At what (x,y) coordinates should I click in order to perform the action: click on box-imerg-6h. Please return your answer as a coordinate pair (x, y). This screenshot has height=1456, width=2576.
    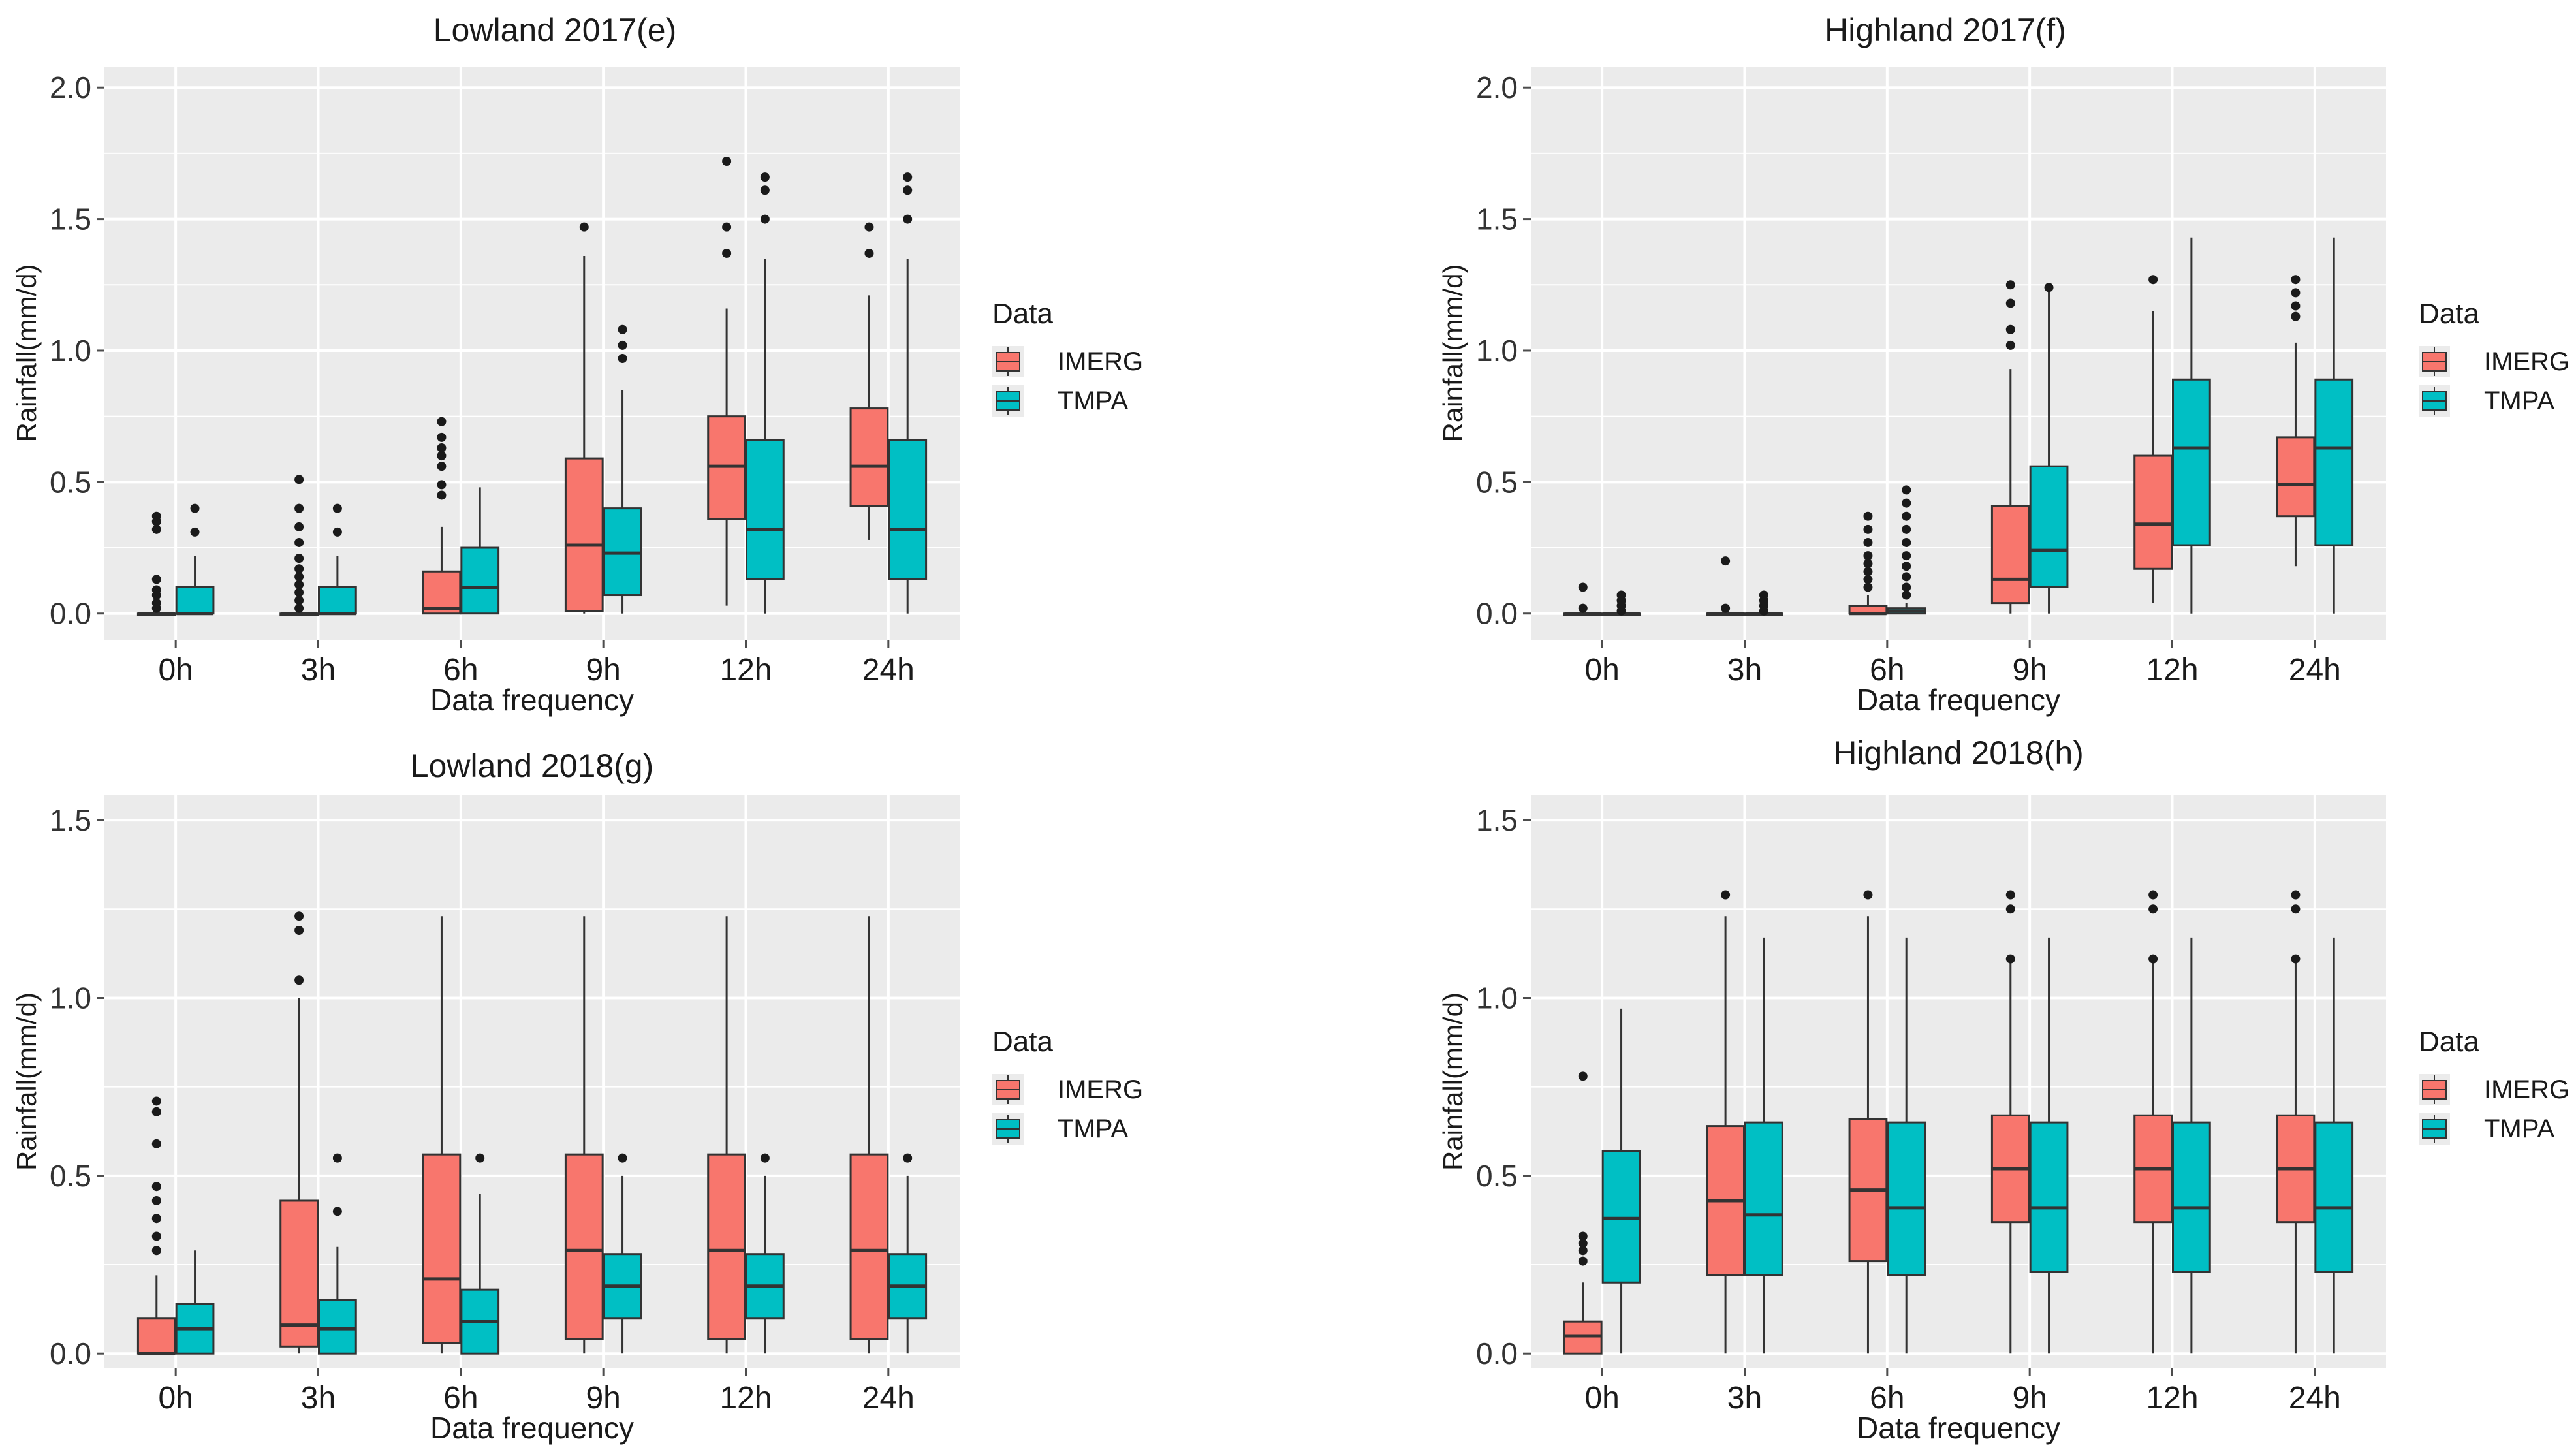
    Looking at the image, I should click on (442, 1135).